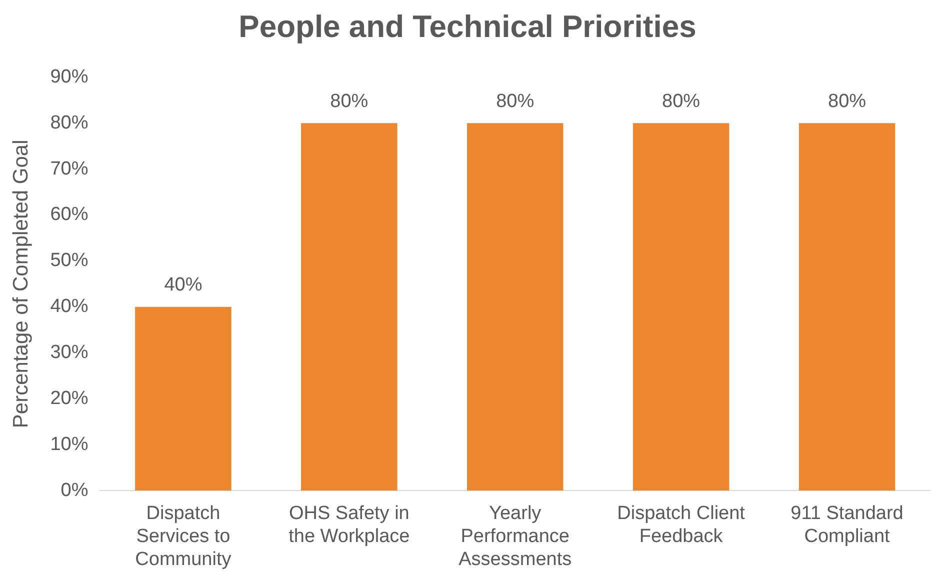  Describe the element at coordinates (69, 169) in the screenshot. I see `y-tick-label: 70%` at that location.